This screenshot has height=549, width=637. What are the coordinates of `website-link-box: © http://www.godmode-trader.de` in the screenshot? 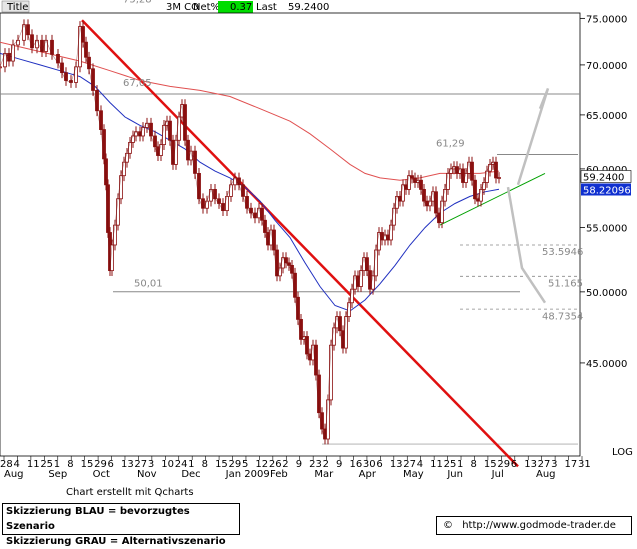 It's located at (534, 525).